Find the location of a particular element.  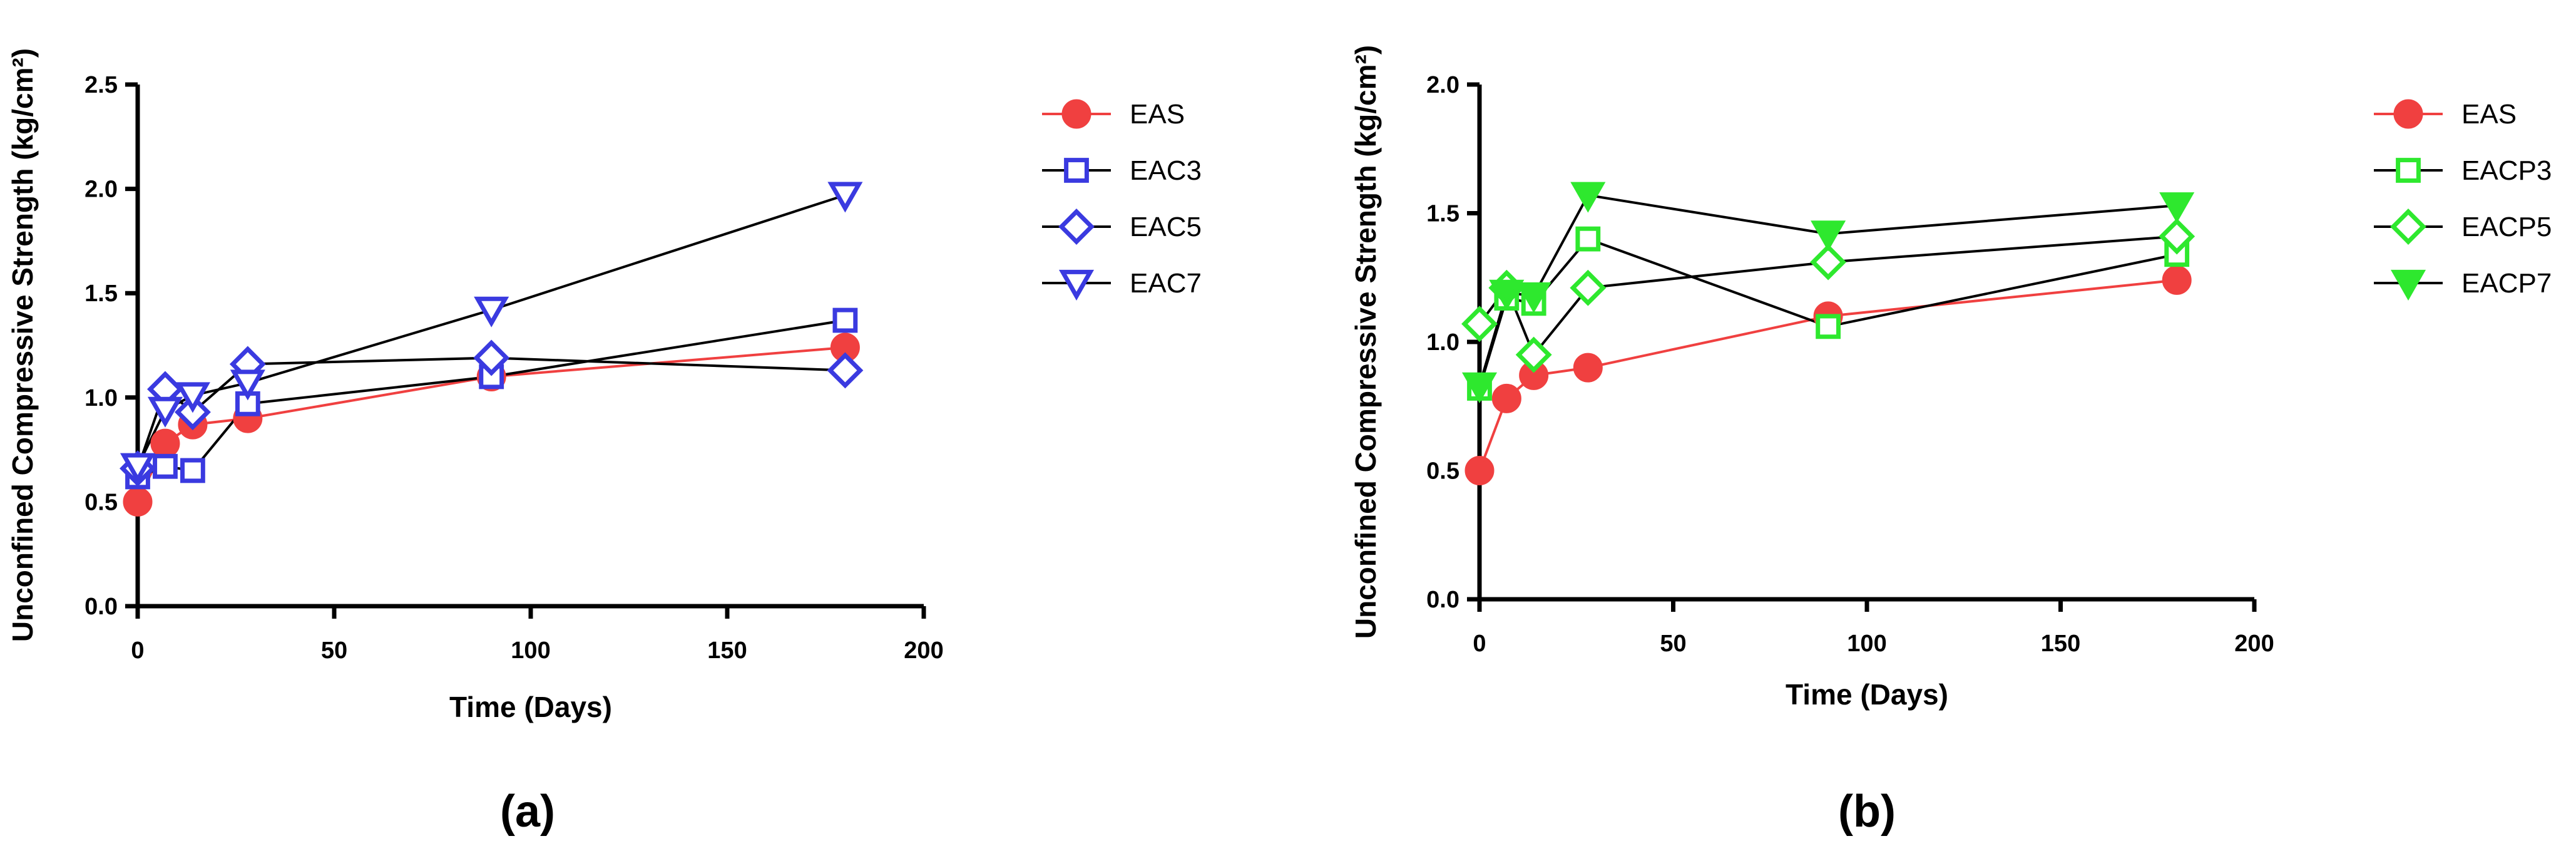

legend-marker-eac3 is located at coordinates (1076, 170).